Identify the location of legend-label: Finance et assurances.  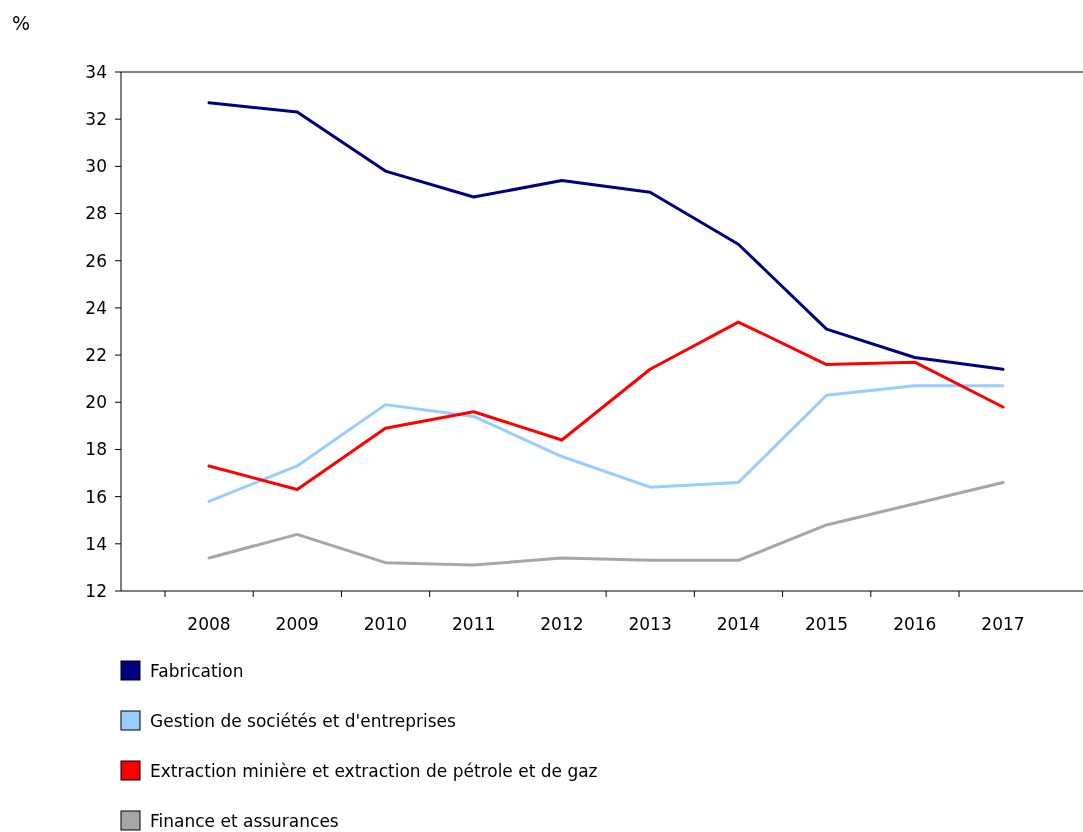
(244, 820).